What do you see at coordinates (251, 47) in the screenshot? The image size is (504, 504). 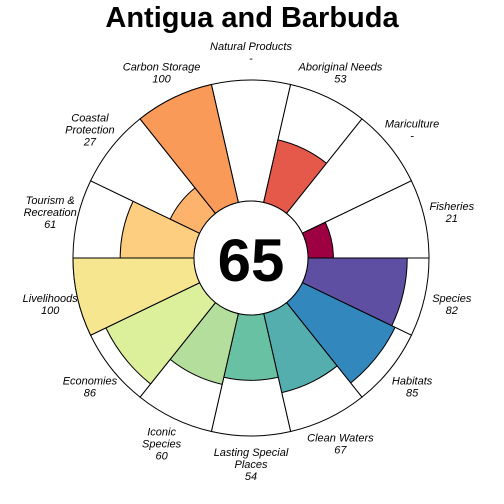 I see `petal-label-natural-products: Natural Products` at bounding box center [251, 47].